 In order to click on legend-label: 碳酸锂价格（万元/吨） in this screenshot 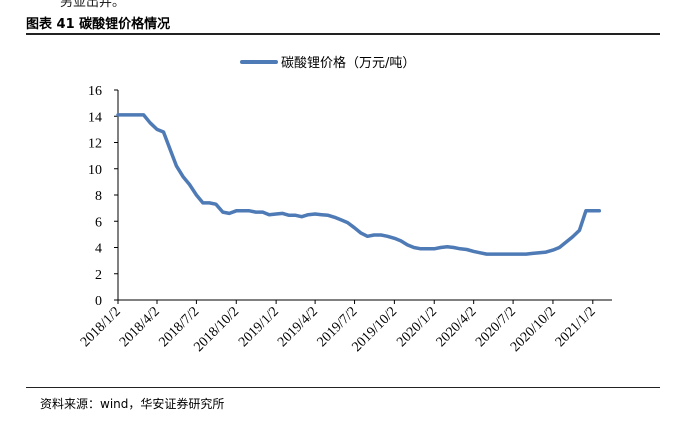, I will do `click(348, 63)`.